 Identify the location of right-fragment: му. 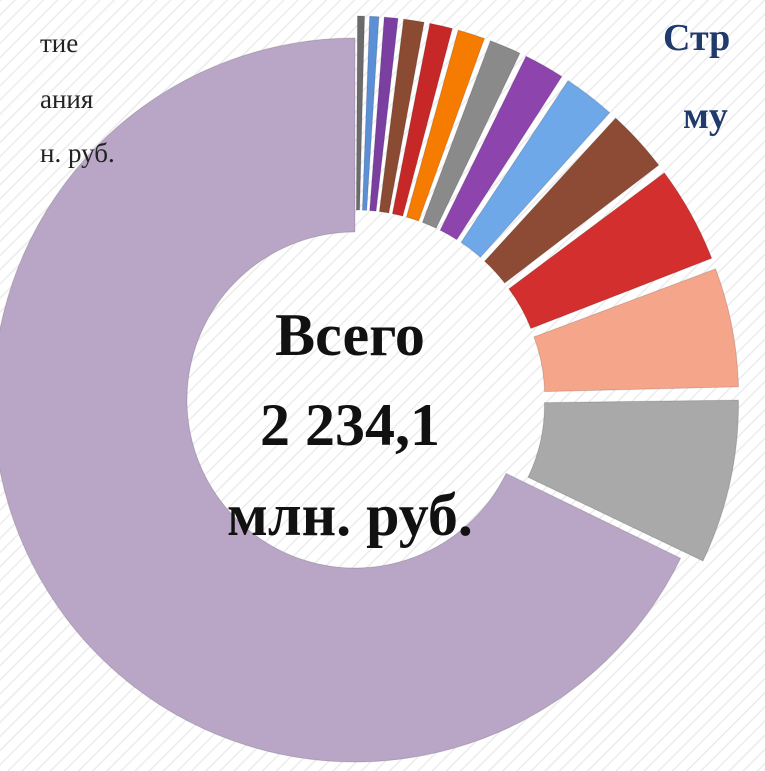
(705, 116).